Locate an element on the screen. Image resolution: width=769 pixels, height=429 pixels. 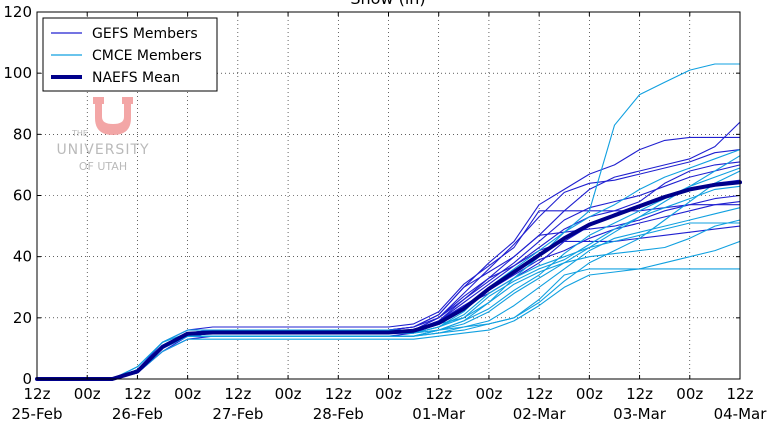
x-tick-label-date: 27-Feb is located at coordinates (237, 414).